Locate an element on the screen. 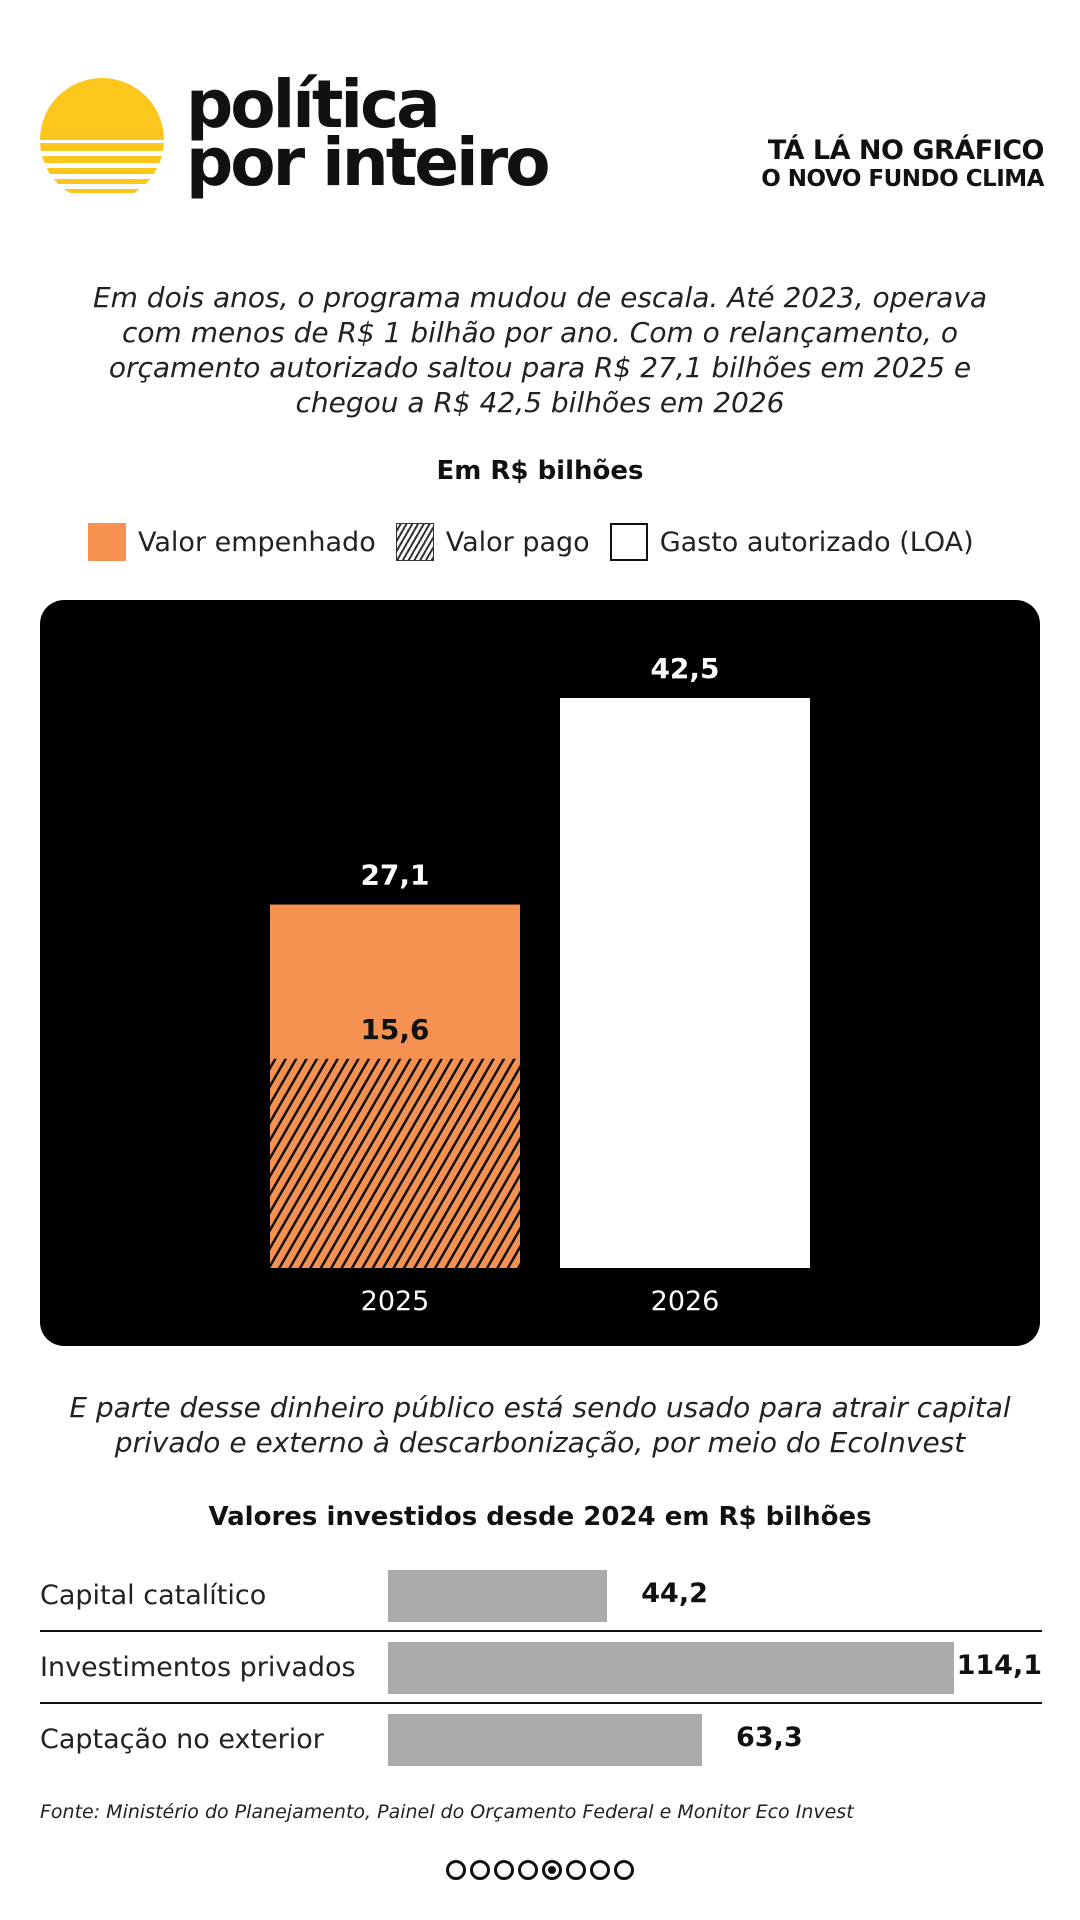 The height and width of the screenshot is (1920, 1080). legend-item-loa: Gasto autorizado (LOA) is located at coordinates (791, 542).